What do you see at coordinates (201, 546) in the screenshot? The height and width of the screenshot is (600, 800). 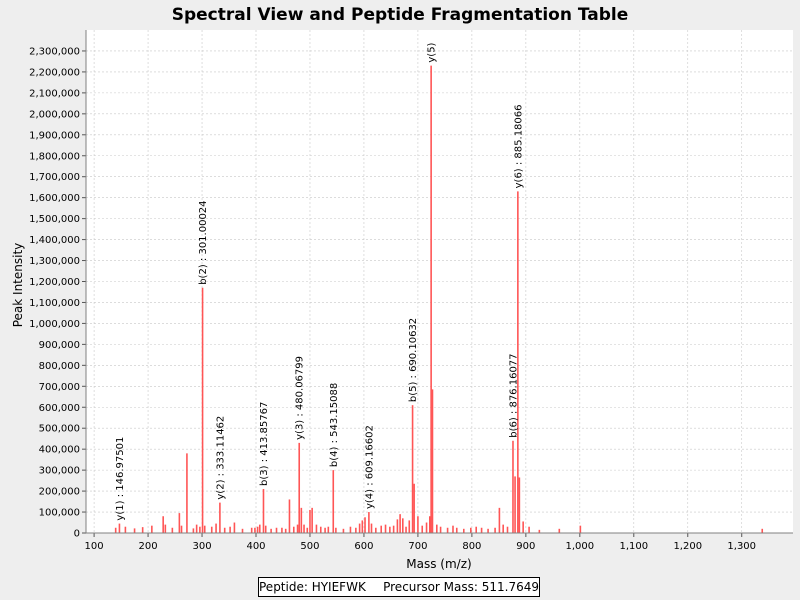 I see `x-tick-label: 300` at bounding box center [201, 546].